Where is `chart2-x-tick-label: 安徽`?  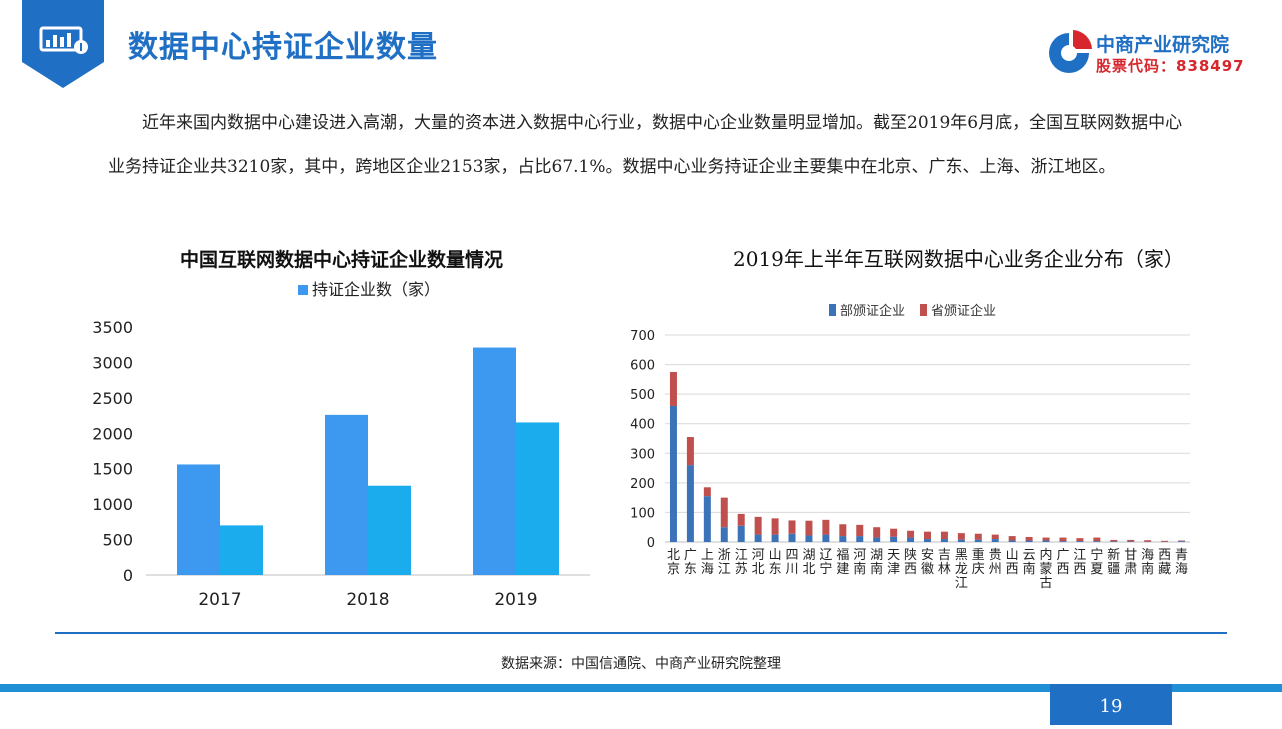
chart2-x-tick-label: 安徽 is located at coordinates (927, 562).